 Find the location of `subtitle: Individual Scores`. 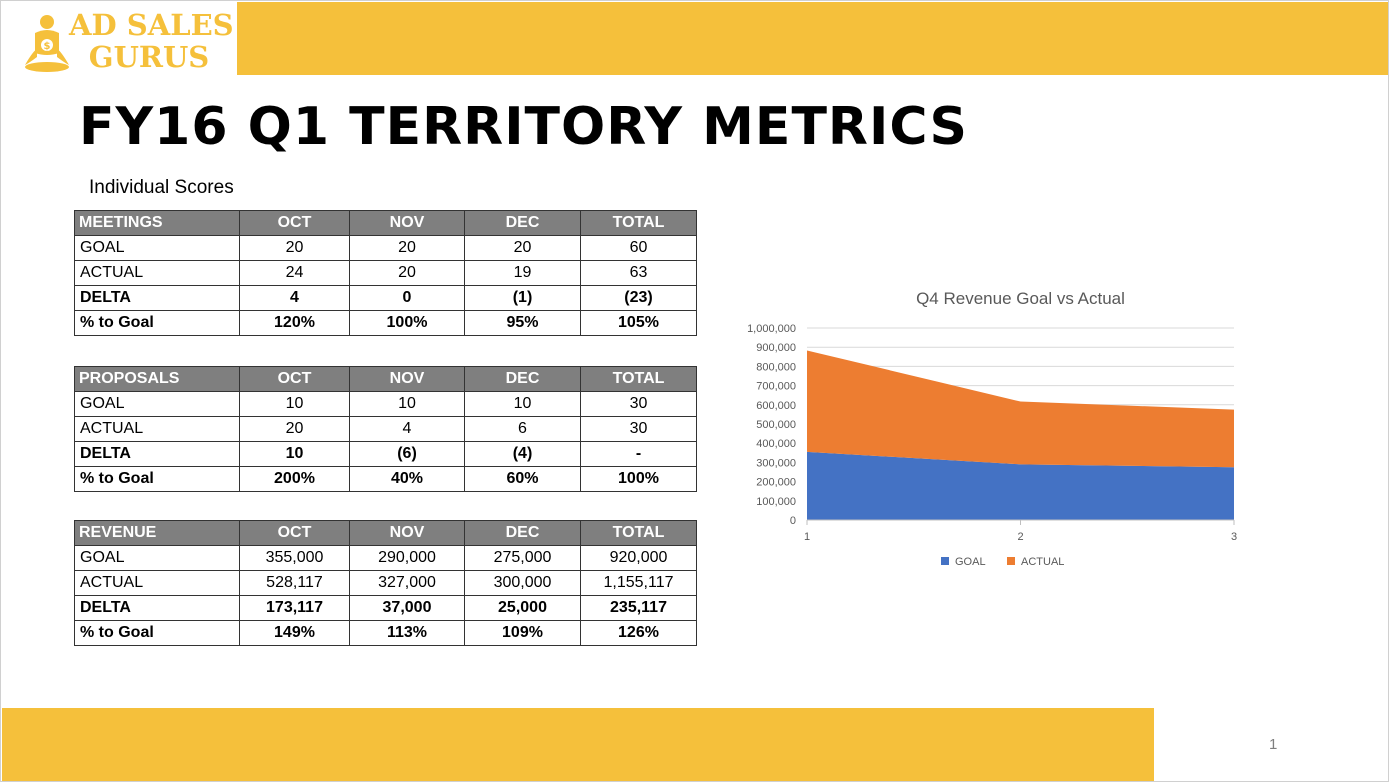

subtitle: Individual Scores is located at coordinates (161, 187).